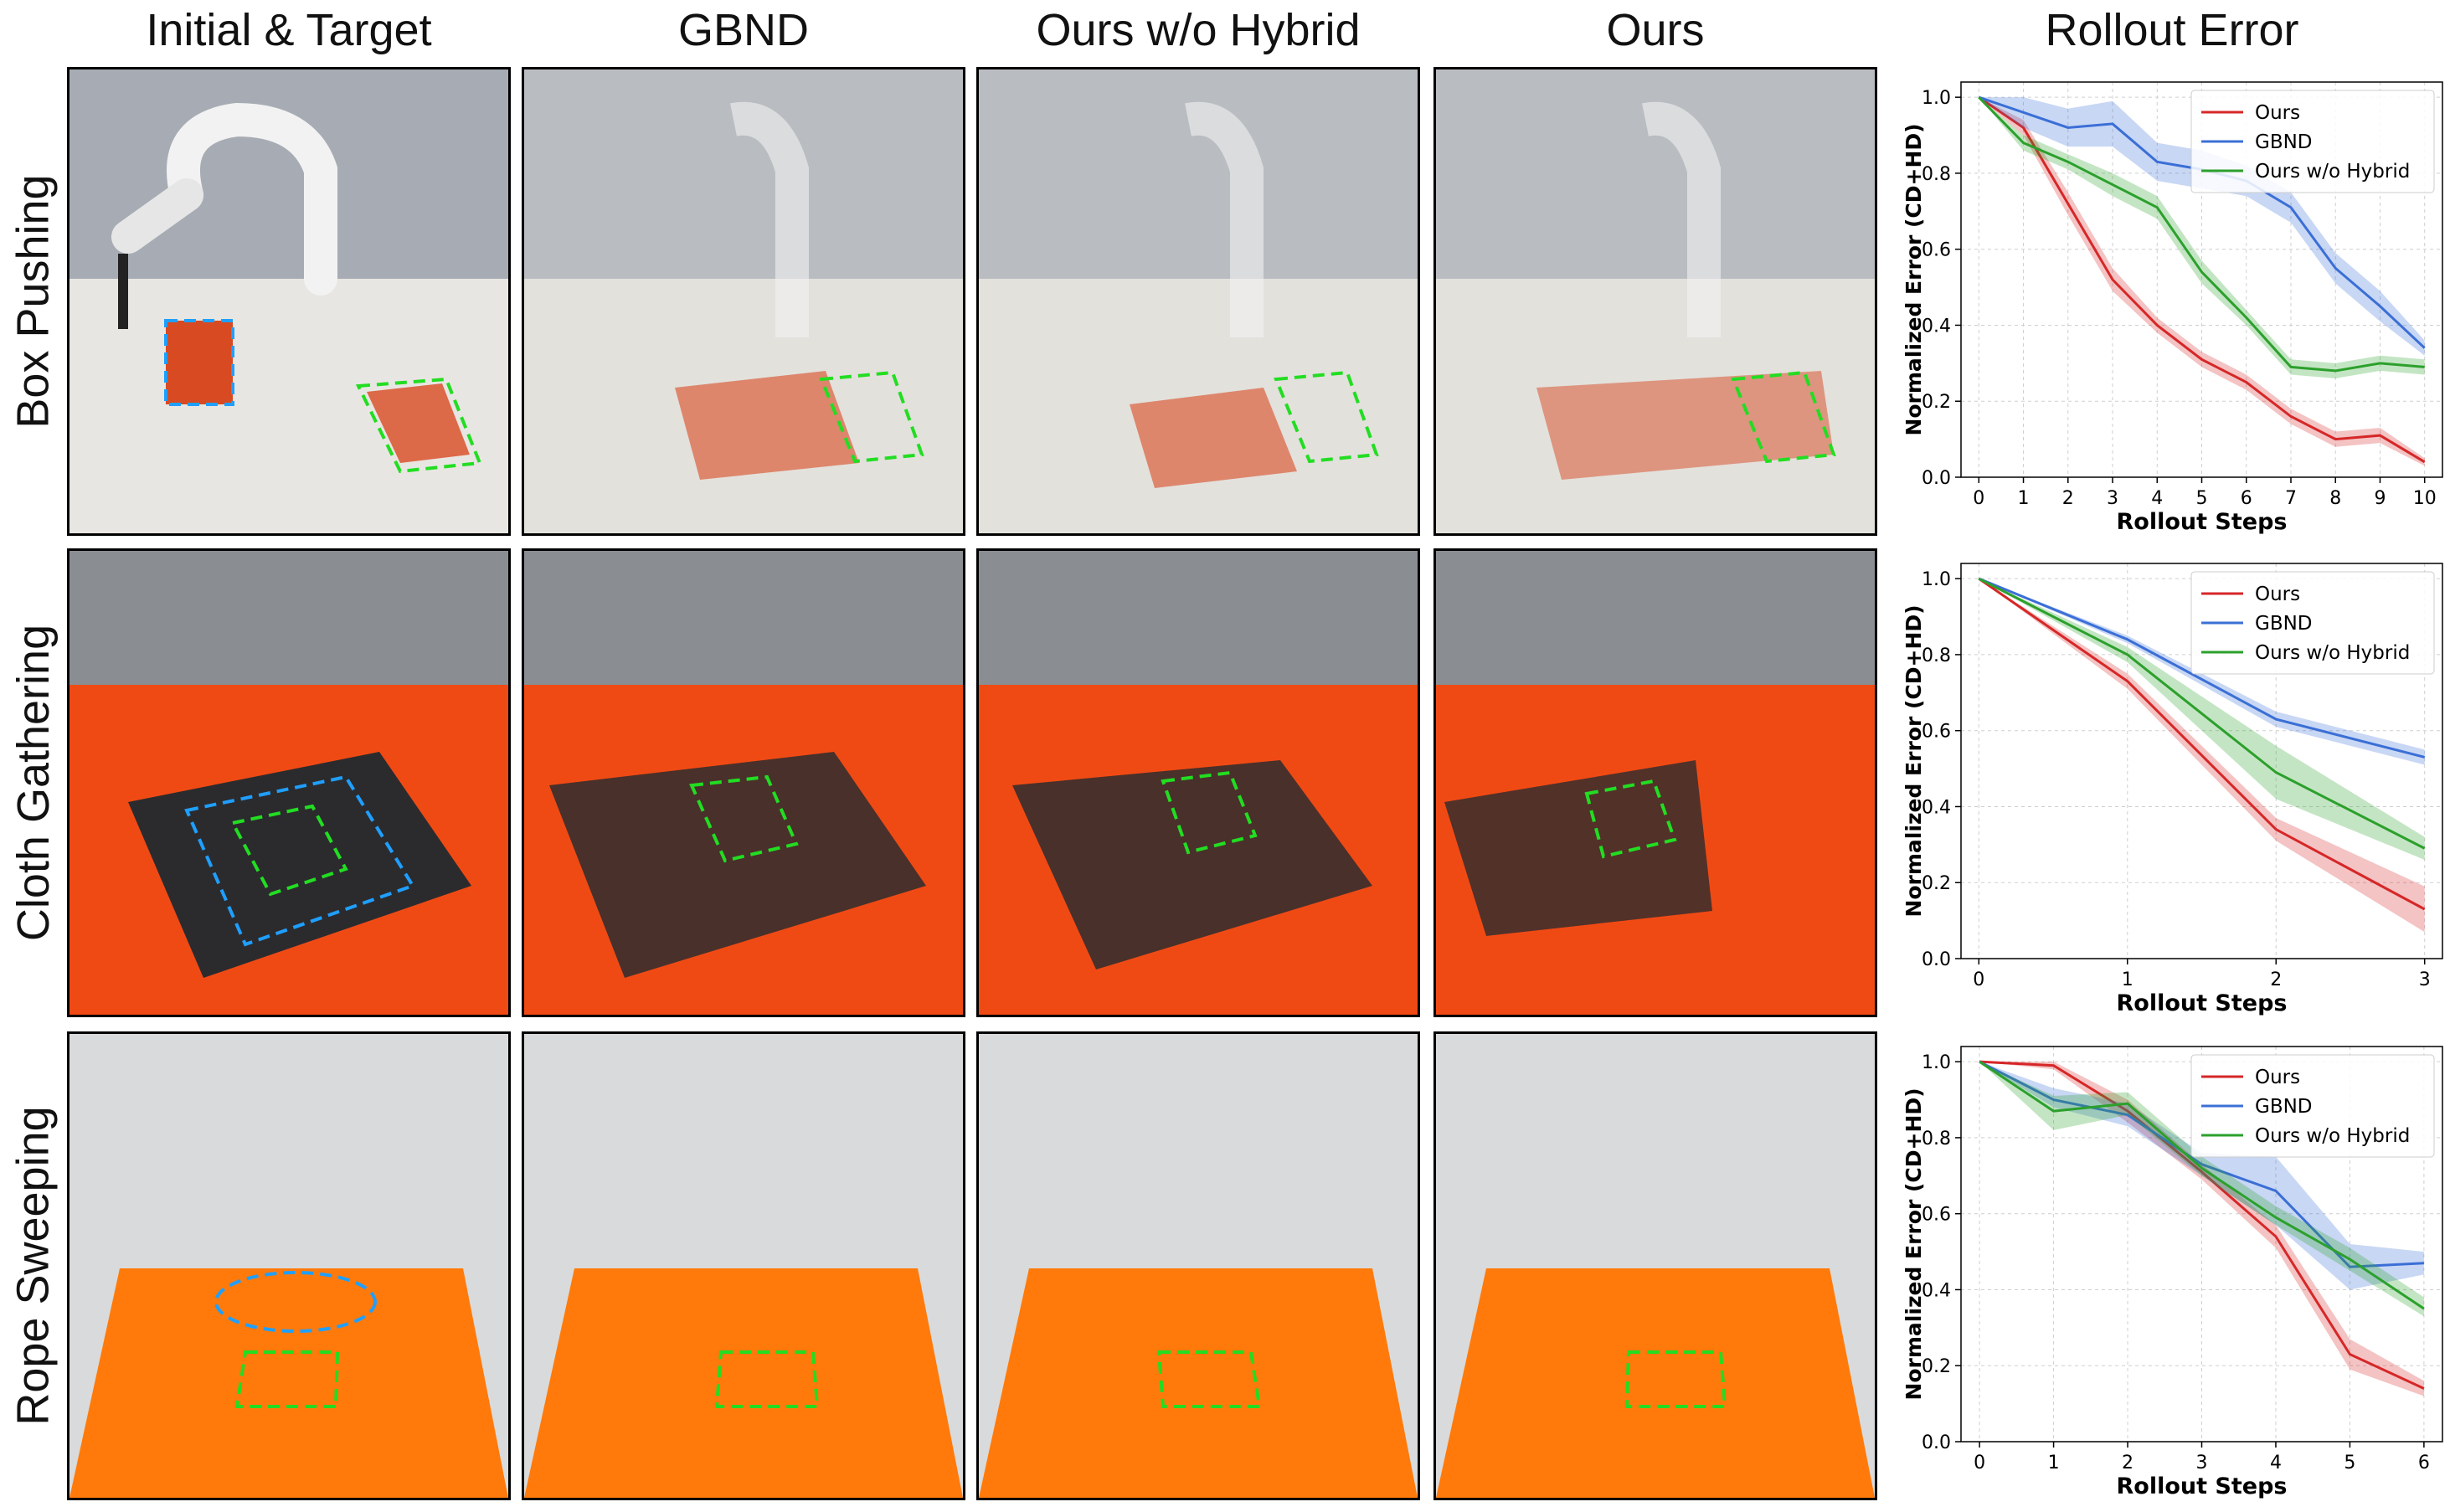 Image resolution: width=2450 pixels, height=1512 pixels. I want to click on photo-box-pushing-initial, so click(289, 301).